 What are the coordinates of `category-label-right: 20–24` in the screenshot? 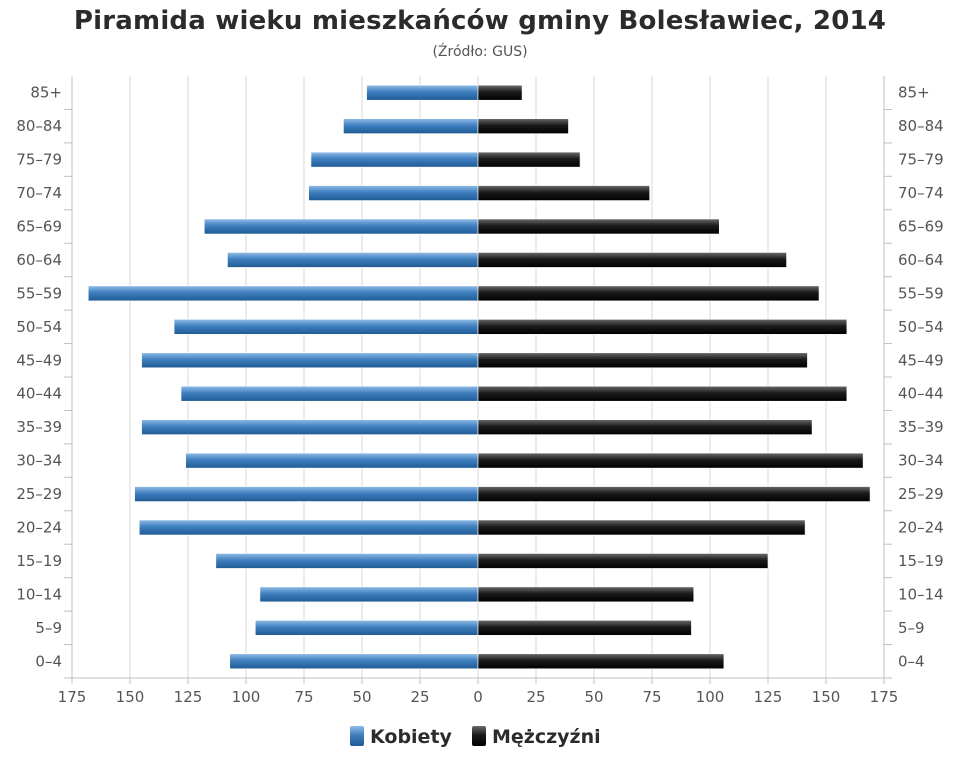 It's located at (921, 528).